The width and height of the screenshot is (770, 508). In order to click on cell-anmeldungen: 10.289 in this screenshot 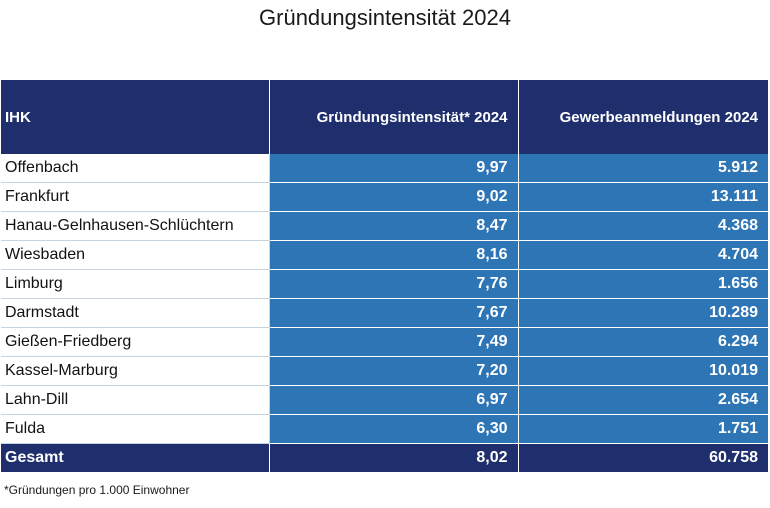, I will do `click(643, 313)`.